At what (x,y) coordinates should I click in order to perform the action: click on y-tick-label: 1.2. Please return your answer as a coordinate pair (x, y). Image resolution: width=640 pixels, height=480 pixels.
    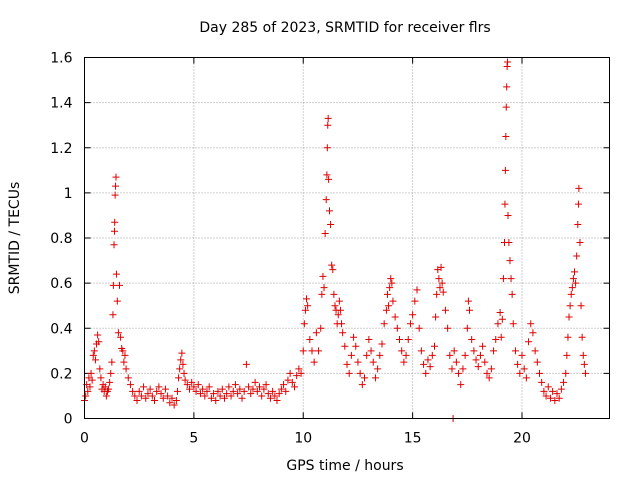
    Looking at the image, I should click on (61, 149).